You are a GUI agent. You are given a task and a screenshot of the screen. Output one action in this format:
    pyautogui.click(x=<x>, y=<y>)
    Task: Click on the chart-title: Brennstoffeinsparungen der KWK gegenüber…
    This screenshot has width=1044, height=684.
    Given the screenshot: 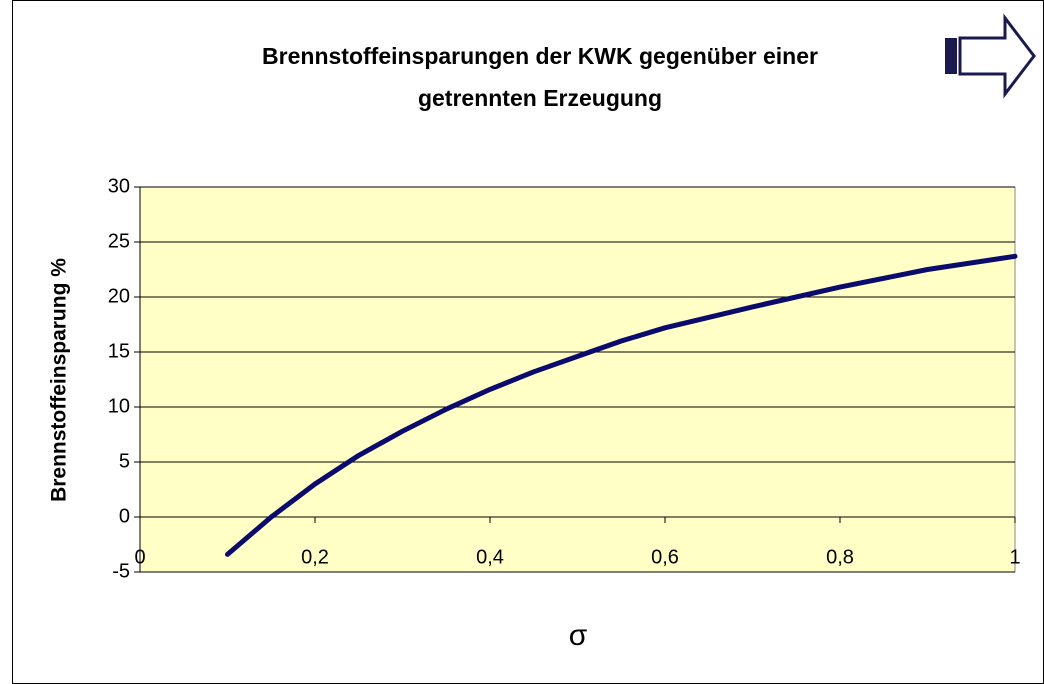 What is the action you would take?
    pyautogui.click(x=540, y=56)
    